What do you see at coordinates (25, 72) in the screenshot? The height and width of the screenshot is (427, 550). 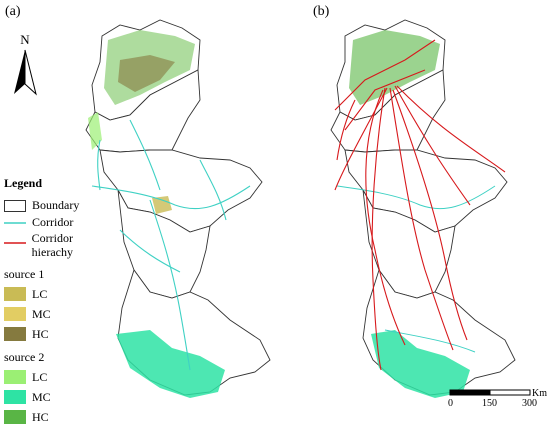 I see `north-arrow-icon` at bounding box center [25, 72].